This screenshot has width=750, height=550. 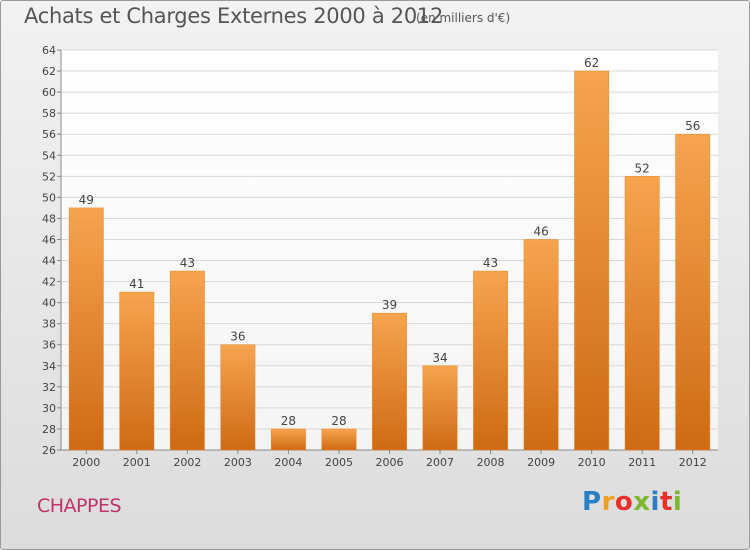 I want to click on x-tick-label: 2005, so click(x=339, y=462).